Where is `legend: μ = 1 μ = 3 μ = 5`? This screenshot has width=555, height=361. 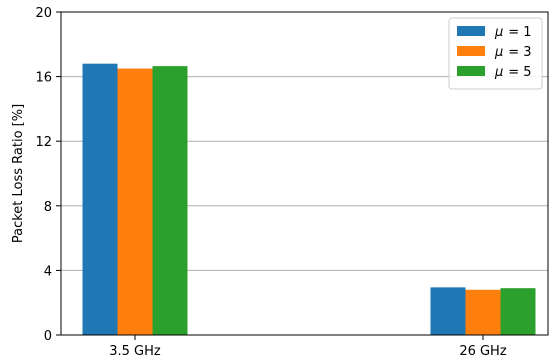
legend: μ = 1 μ = 3 μ = 5 is located at coordinates (495, 53).